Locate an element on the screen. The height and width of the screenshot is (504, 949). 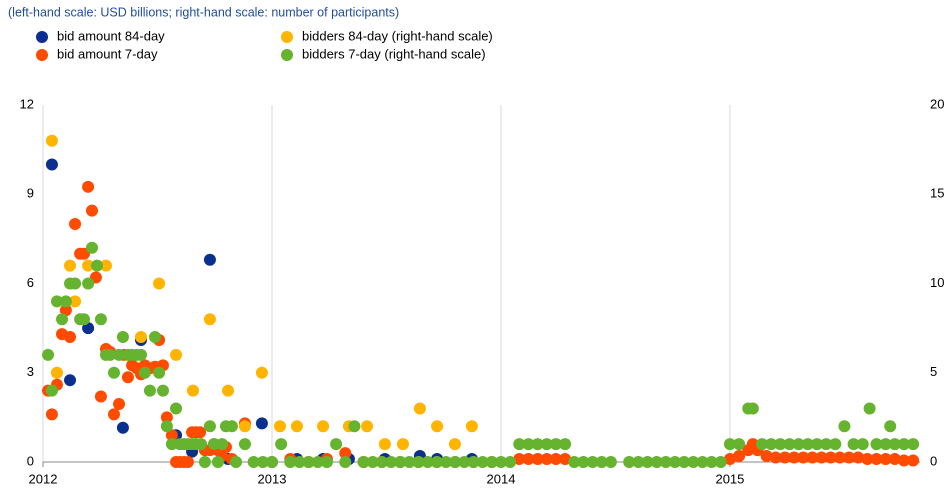
y-tick-label: 9 is located at coordinates (30, 193).